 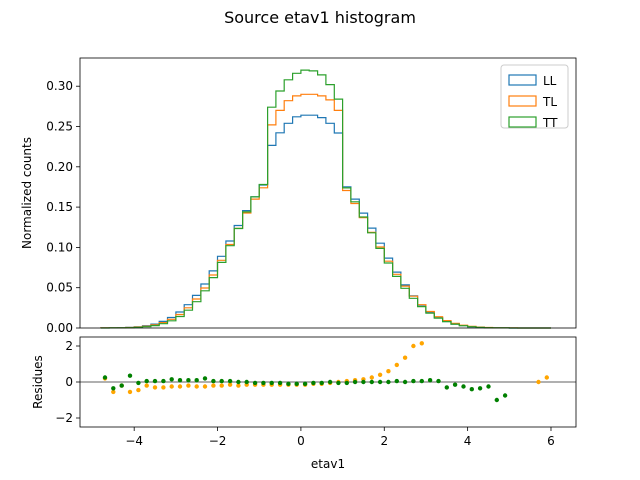 What do you see at coordinates (64, 418) in the screenshot?
I see `residues-y-tick-label: −2` at bounding box center [64, 418].